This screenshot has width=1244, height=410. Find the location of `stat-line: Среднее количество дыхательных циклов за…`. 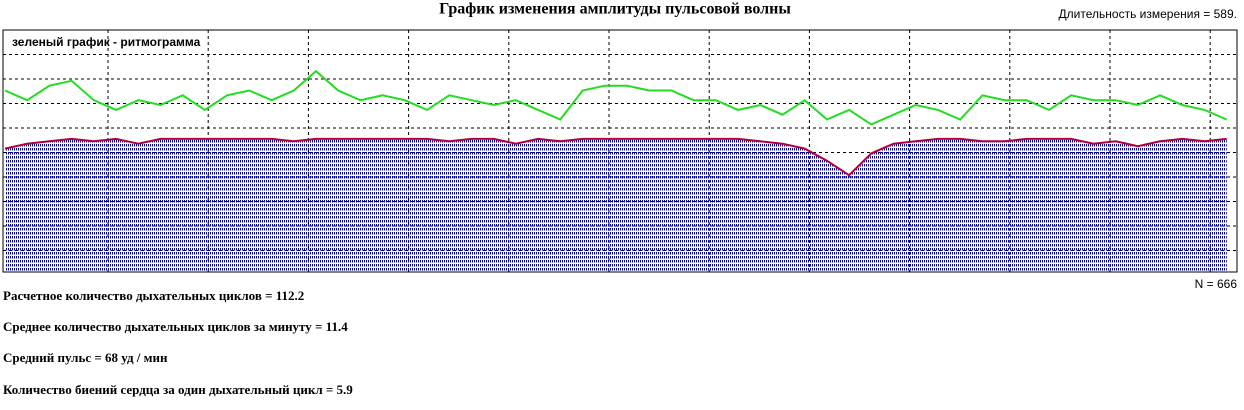

stat-line: Среднее количество дыхательных циклов за… is located at coordinates (175, 326).